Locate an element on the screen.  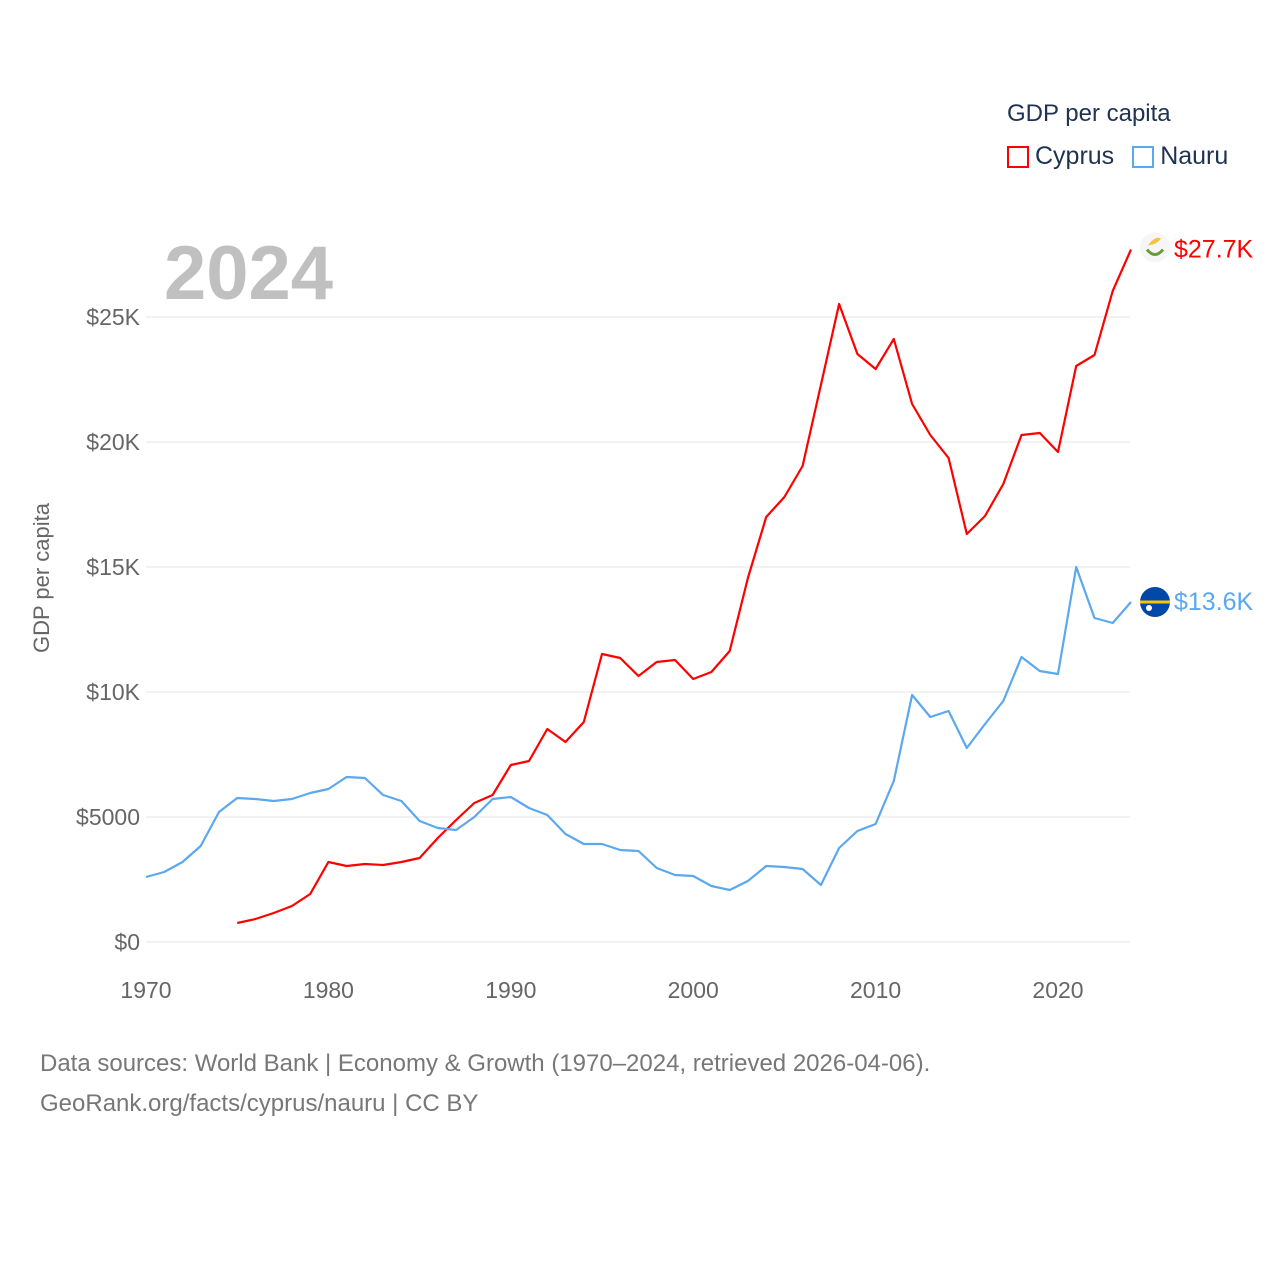
y-tick-label: $15K is located at coordinates (113, 567).